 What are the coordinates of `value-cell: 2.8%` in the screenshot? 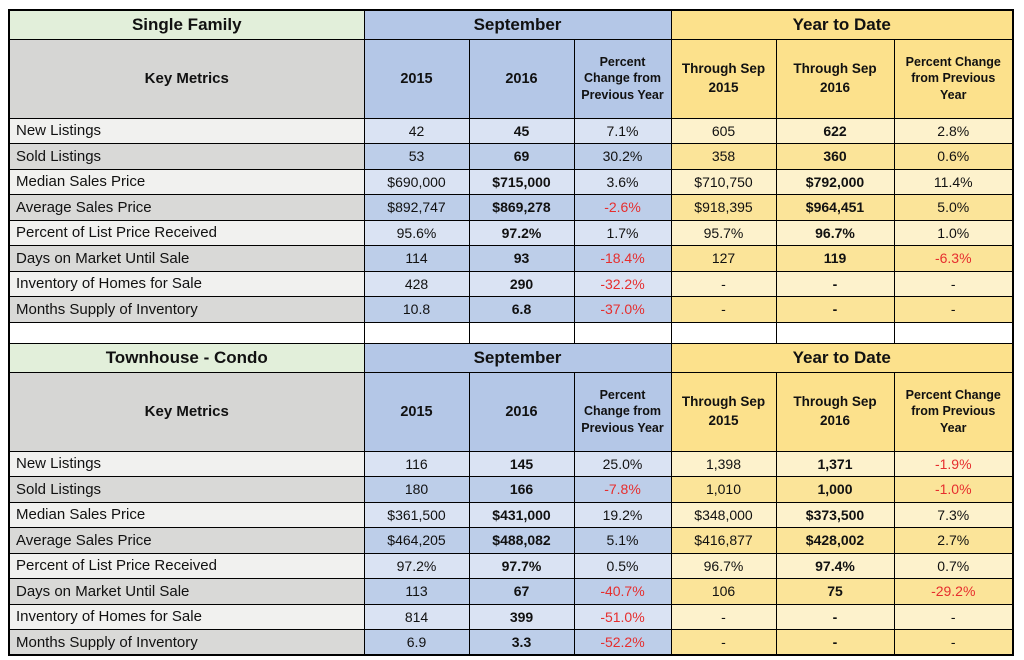 It's located at (953, 130).